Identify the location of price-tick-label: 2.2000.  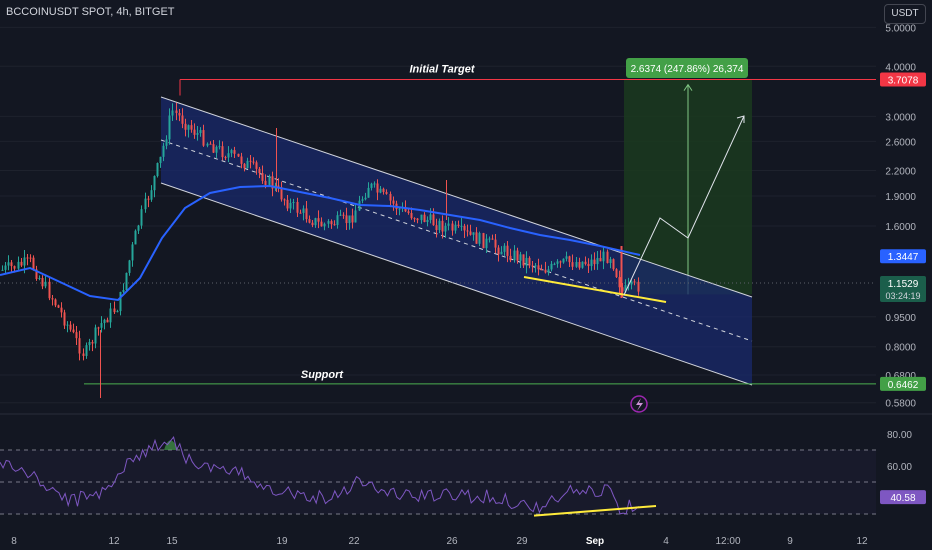
(900, 171).